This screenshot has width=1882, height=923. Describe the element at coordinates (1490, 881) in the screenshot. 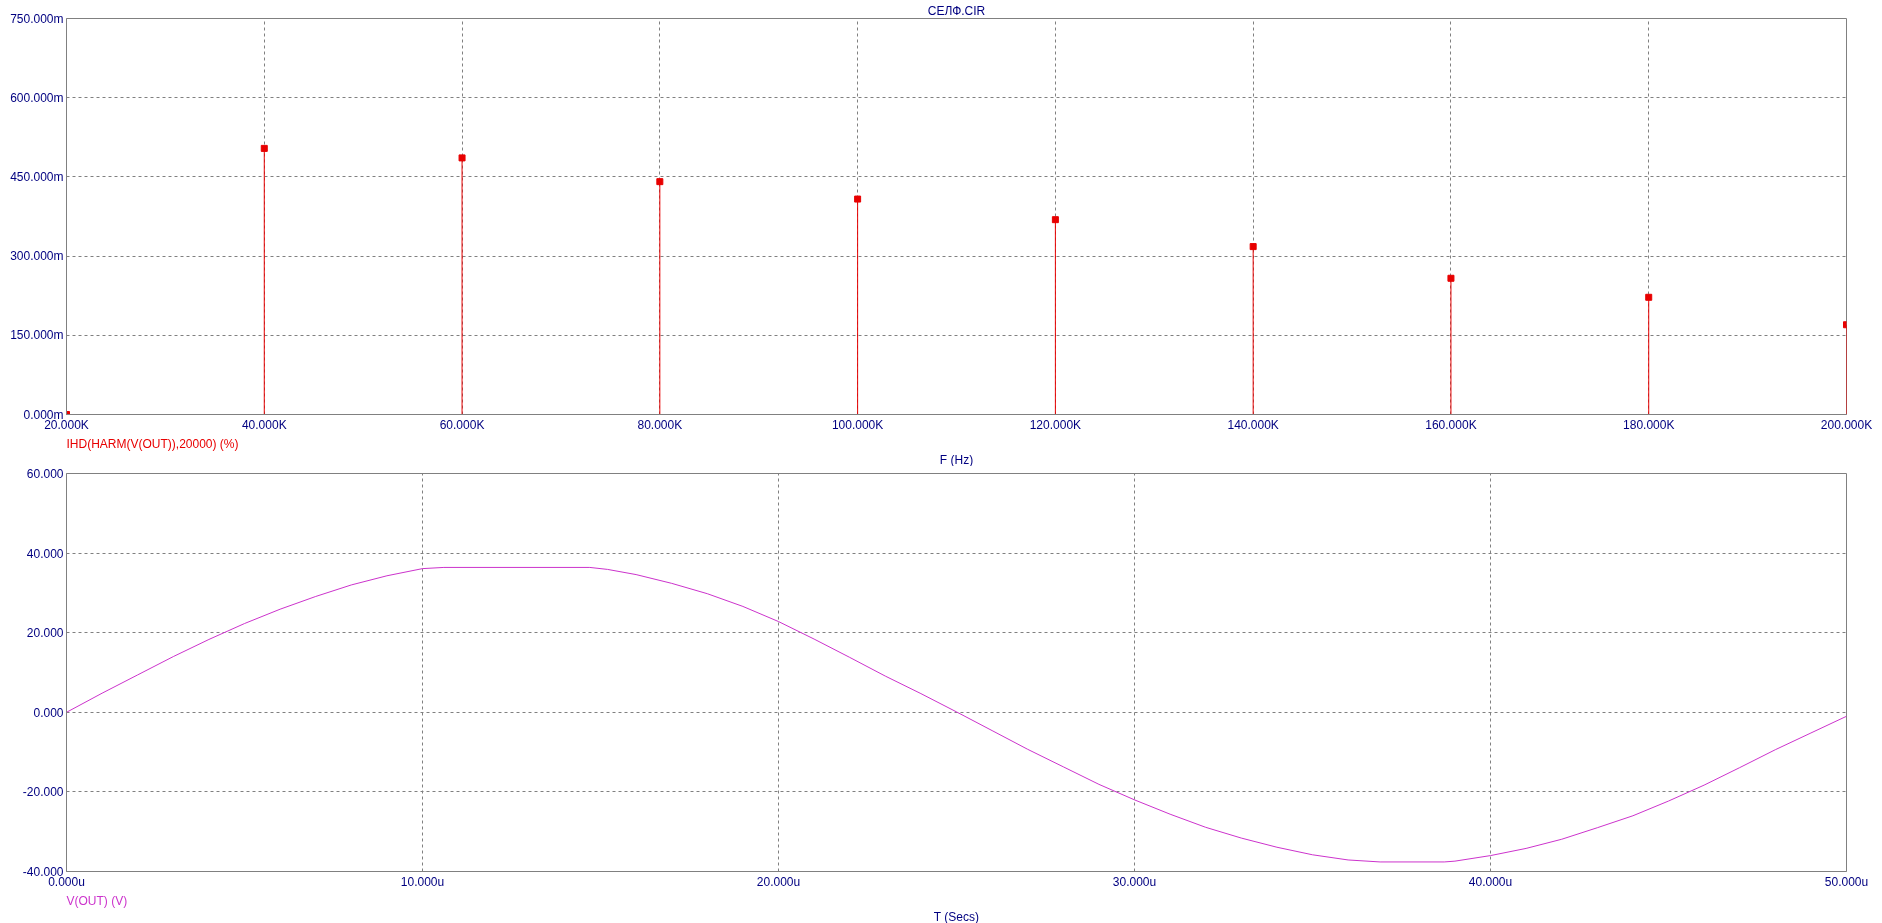

I see `x-tick-label: 40.000u` at that location.